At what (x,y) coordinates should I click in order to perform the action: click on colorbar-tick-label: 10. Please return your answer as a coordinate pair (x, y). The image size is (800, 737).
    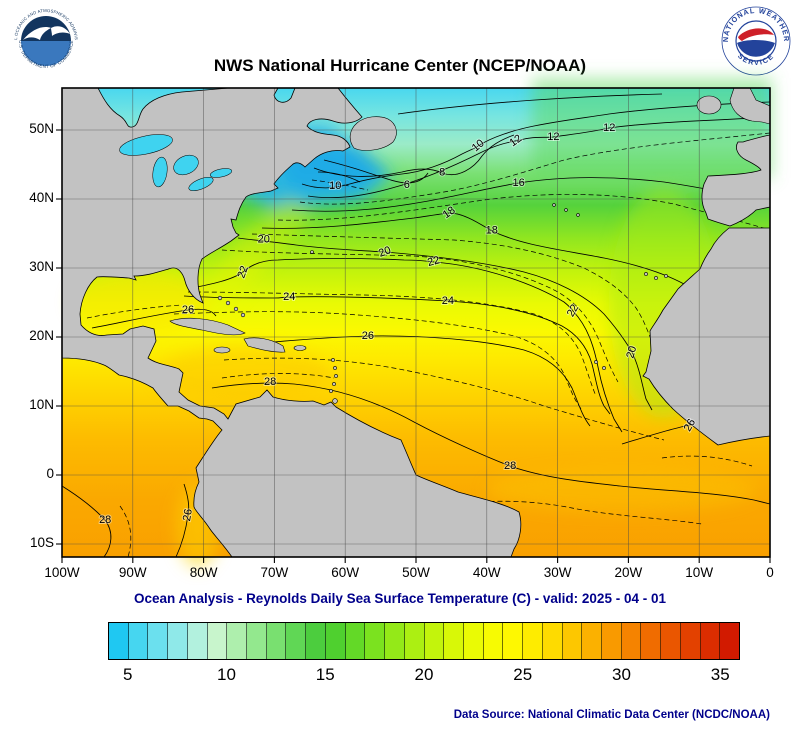
    Looking at the image, I should click on (226, 674).